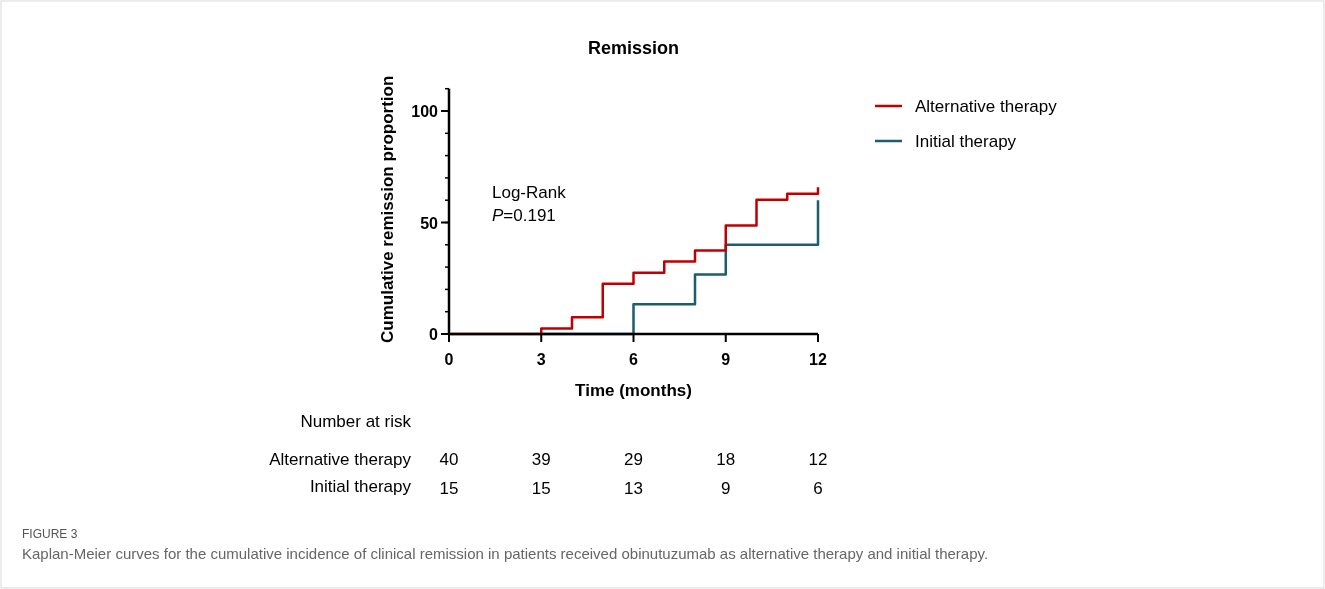 The height and width of the screenshot is (589, 1325). What do you see at coordinates (633, 459) in the screenshot?
I see `text: 29` at bounding box center [633, 459].